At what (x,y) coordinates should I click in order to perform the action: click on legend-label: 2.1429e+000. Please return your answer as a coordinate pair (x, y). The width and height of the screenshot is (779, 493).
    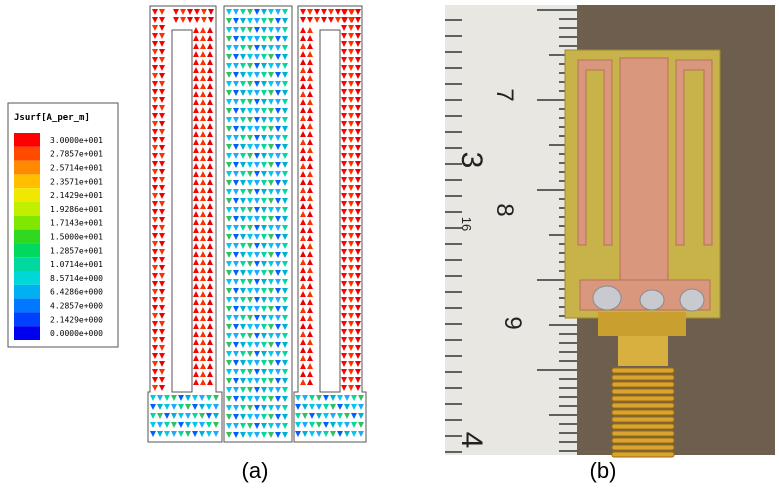
    Looking at the image, I should click on (76, 319).